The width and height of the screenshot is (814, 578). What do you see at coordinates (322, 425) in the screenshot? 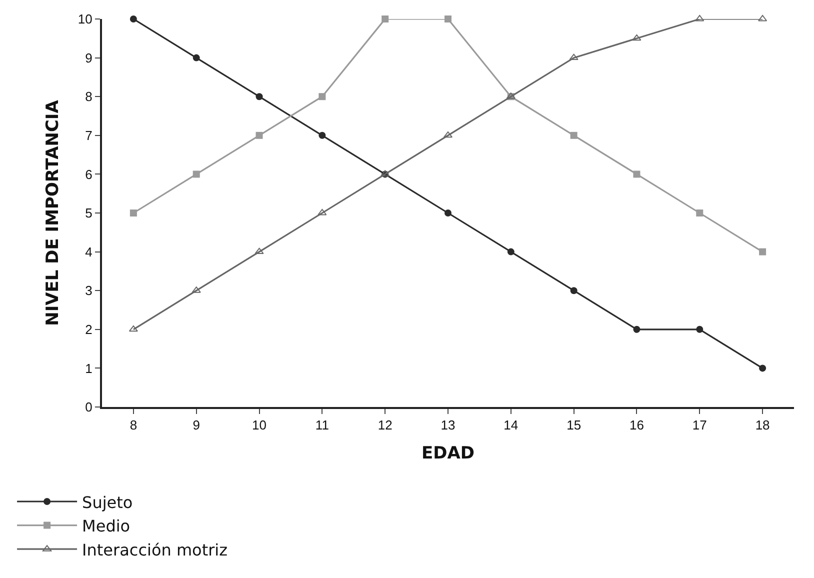
I see `x-tick-label: 11` at bounding box center [322, 425].